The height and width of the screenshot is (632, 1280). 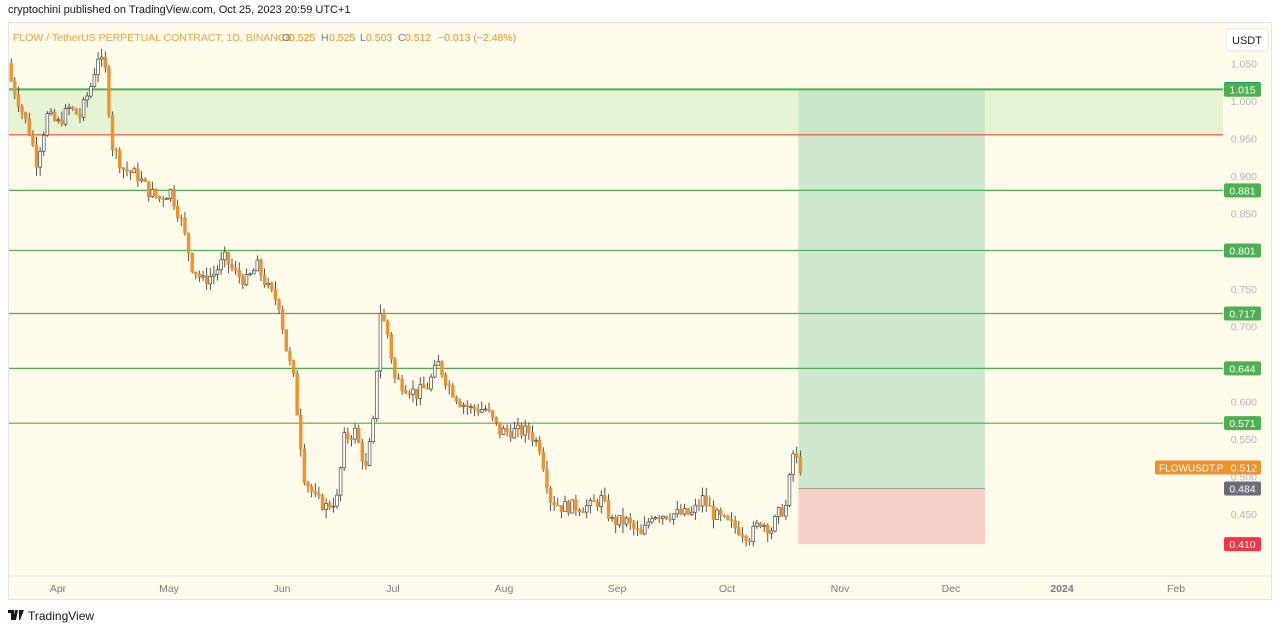 I want to click on currency-button: USDT, so click(x=1247, y=40).